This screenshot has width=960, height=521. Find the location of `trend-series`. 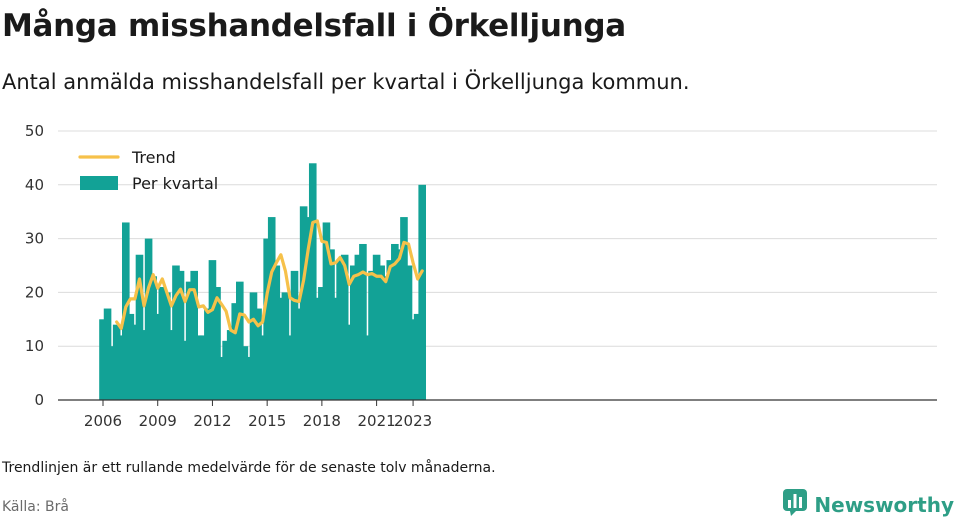

trend-series is located at coordinates (269, 277).